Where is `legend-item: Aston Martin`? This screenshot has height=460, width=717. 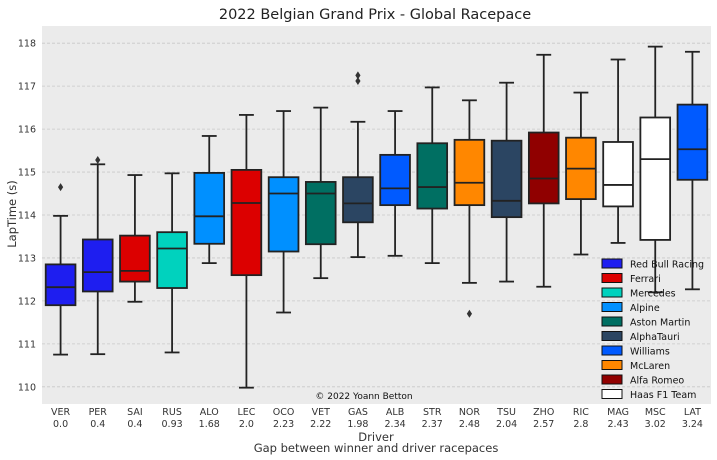 legend-item: Aston Martin is located at coordinates (645, 322).